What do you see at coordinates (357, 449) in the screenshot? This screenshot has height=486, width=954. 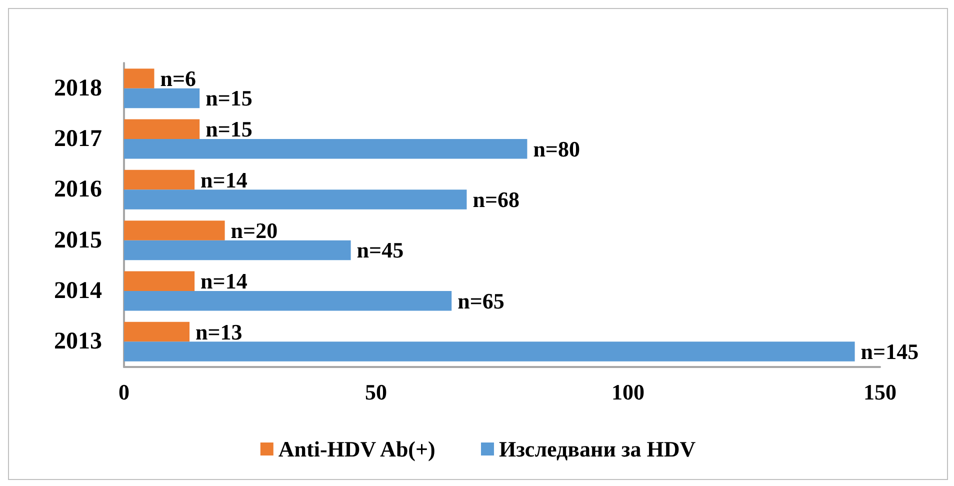 I see `legend-label: Anti-HDV Ab(+)` at bounding box center [357, 449].